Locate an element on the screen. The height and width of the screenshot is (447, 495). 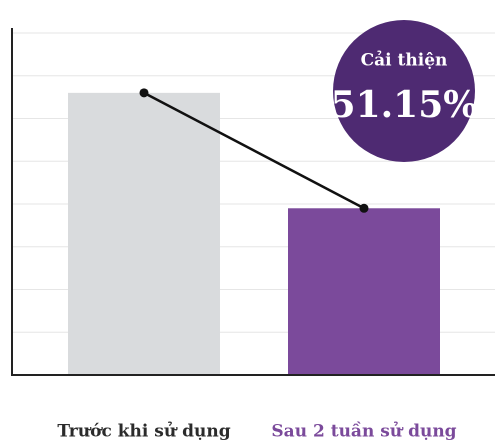
badge is located at coordinates (404, 91).